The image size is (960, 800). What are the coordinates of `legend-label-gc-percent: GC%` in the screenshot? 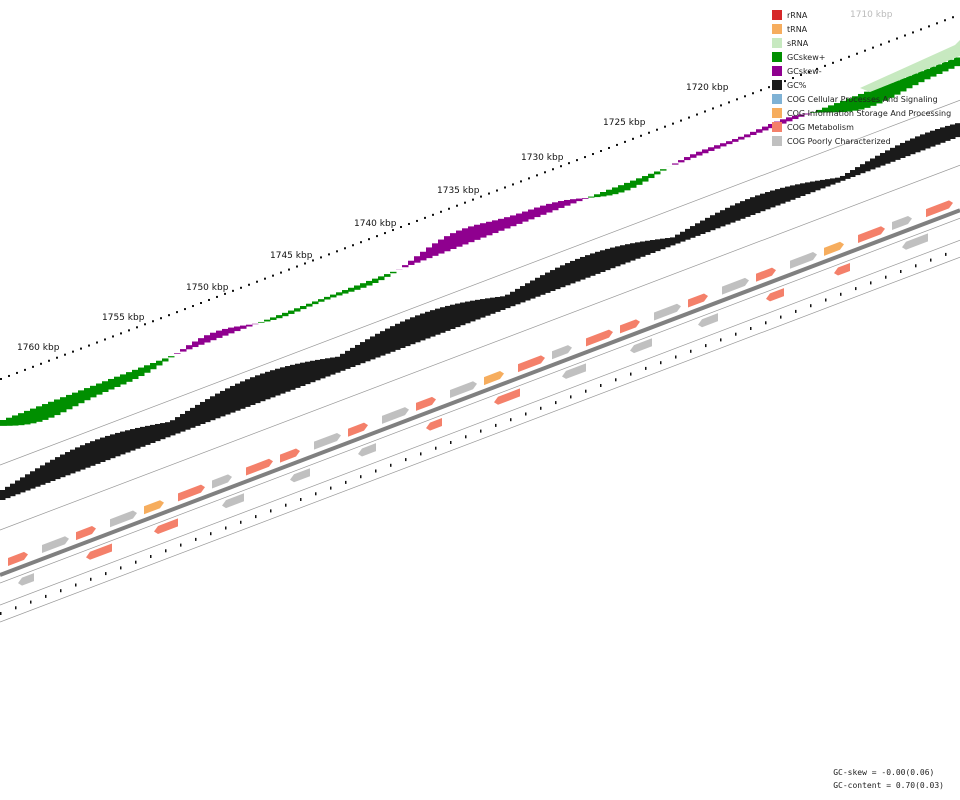 It's located at (797, 85).